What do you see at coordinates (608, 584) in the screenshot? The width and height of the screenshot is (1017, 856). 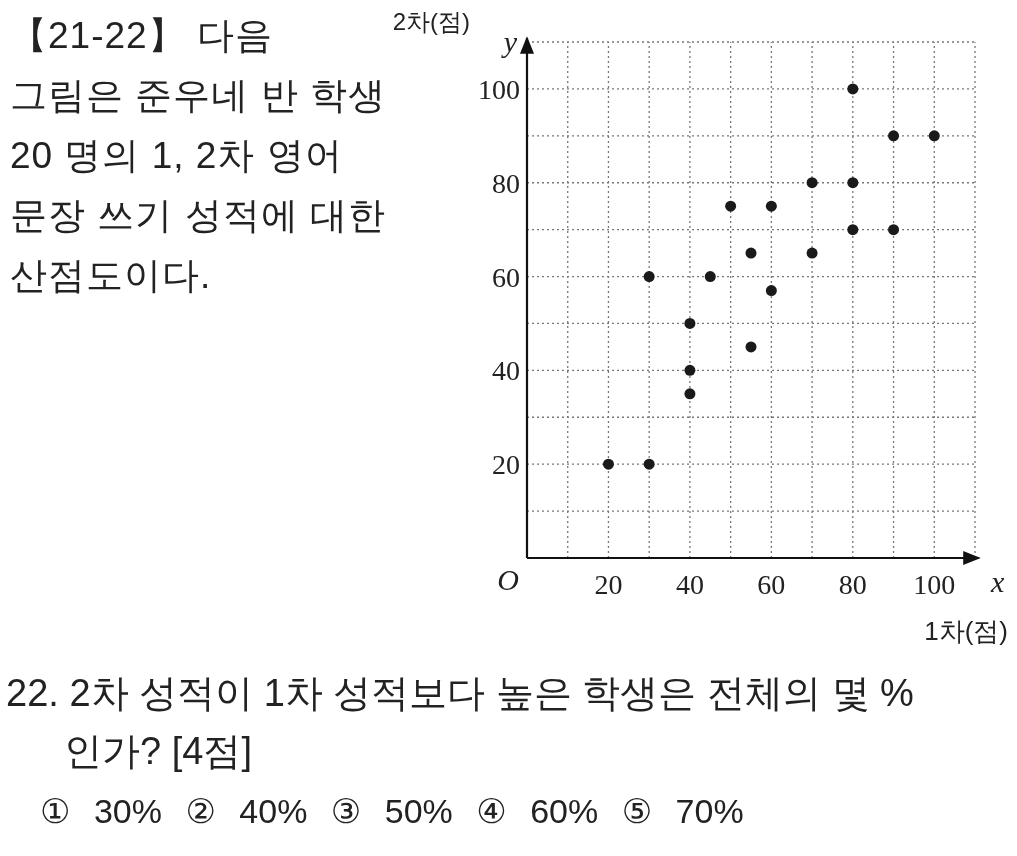 I see `x-tick-label: 20` at bounding box center [608, 584].